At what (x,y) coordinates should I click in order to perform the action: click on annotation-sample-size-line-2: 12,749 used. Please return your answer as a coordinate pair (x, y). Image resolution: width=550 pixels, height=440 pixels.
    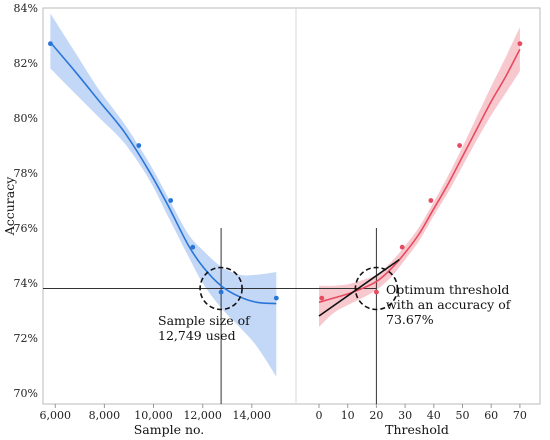
    Looking at the image, I should click on (197, 335).